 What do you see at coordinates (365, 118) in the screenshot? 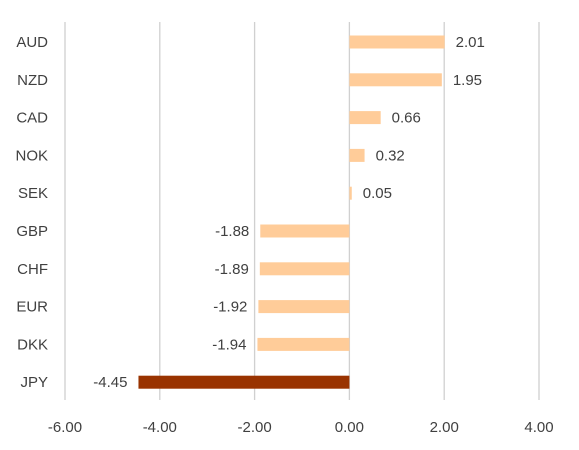
I see `bar-cad` at bounding box center [365, 118].